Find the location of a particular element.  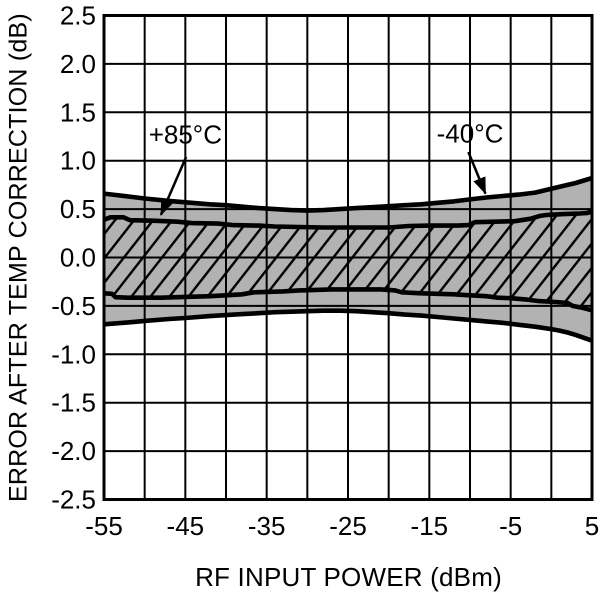

x-tick-label: -25 is located at coordinates (348, 526).